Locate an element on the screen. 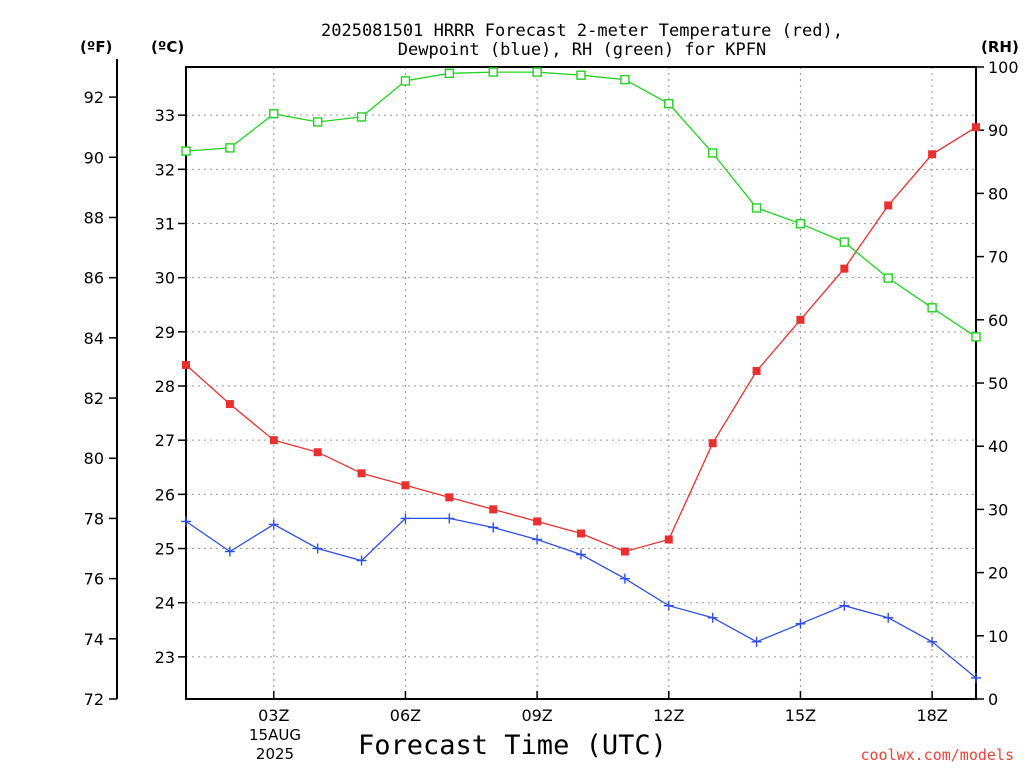 The width and height of the screenshot is (1024, 768). tick-label-c: 30 is located at coordinates (165, 278).